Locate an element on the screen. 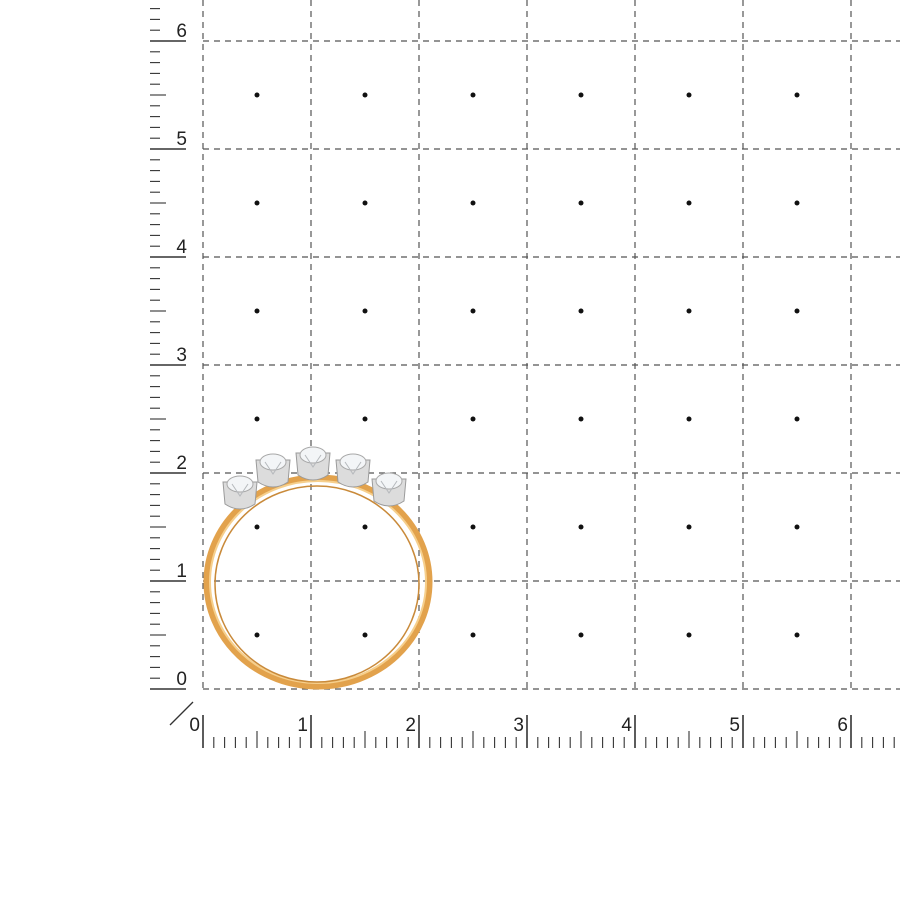  y-tick-label: 6 is located at coordinates (181, 31).